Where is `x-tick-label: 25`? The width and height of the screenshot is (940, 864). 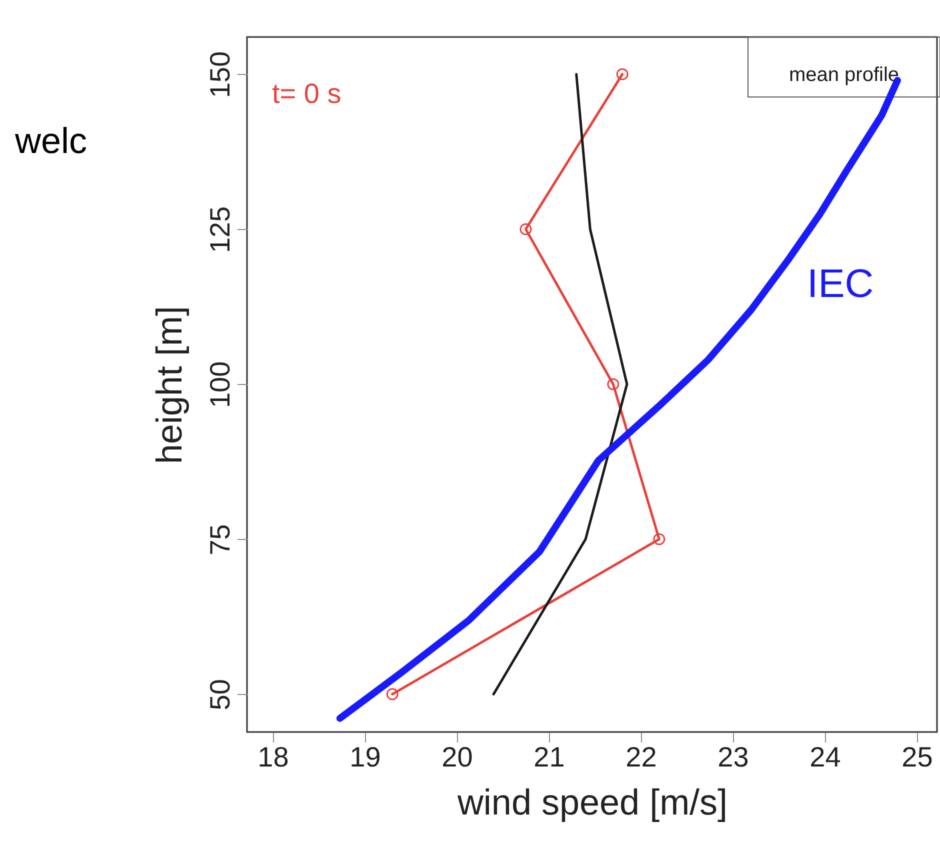
x-tick-label: 25 is located at coordinates (917, 757).